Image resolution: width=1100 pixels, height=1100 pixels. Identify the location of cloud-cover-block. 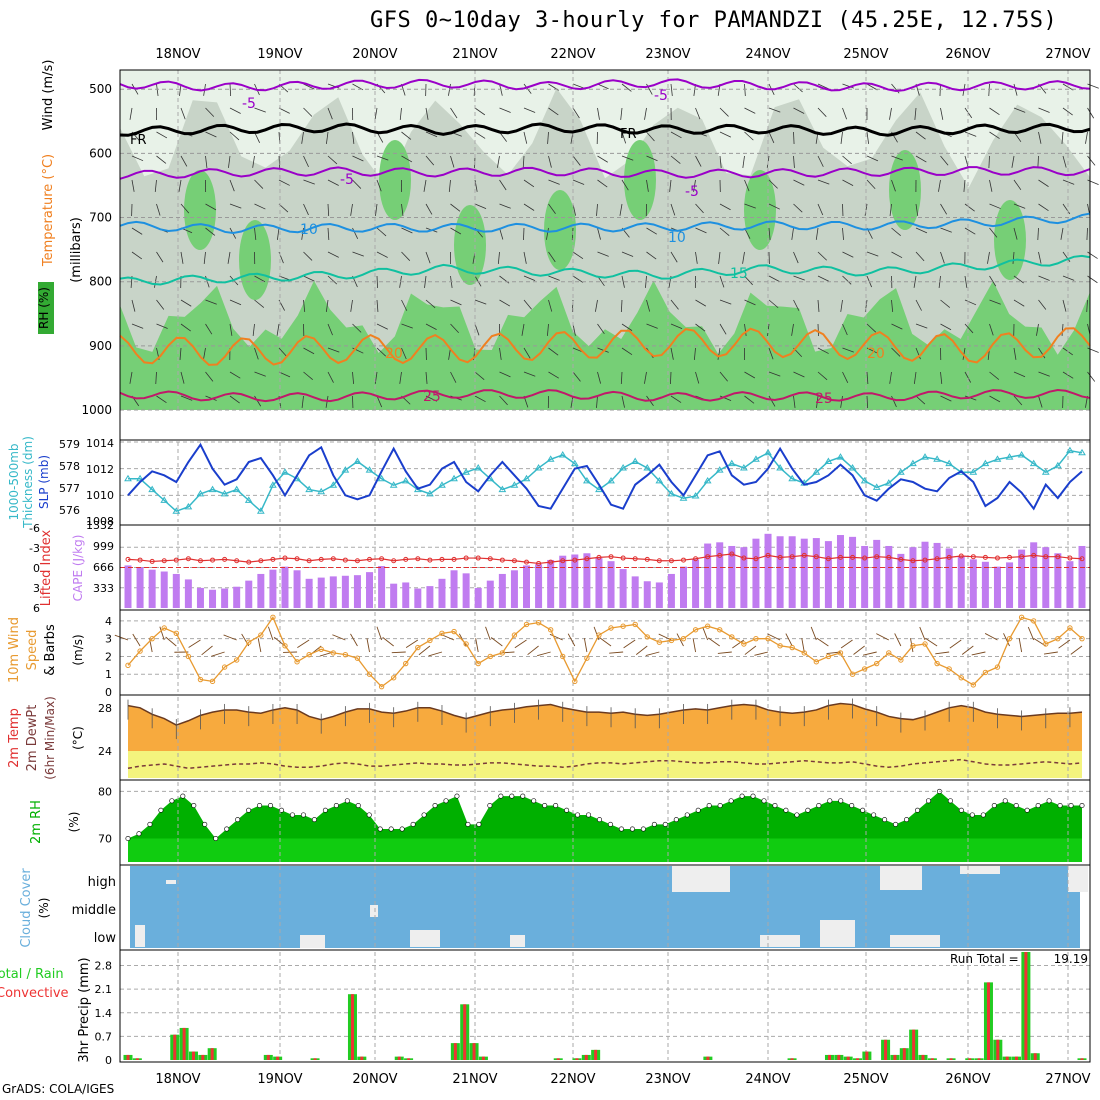
(1078, 879).